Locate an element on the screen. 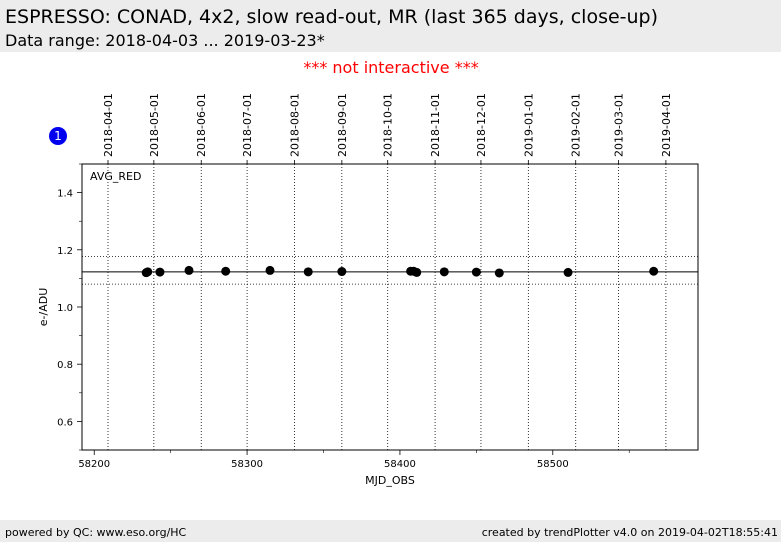  footer-powered-by: powered by QC: www.eso.org/HC is located at coordinates (96, 532).